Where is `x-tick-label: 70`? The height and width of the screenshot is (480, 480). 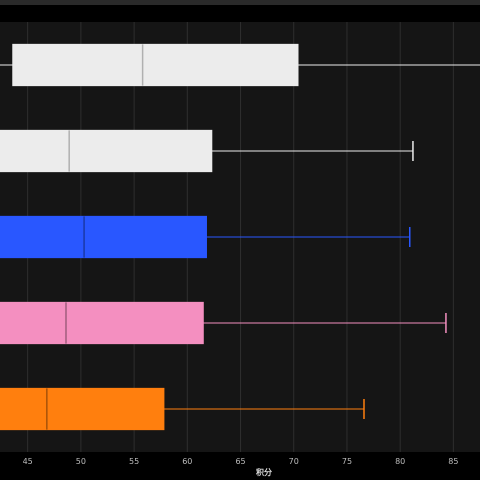 x-tick-label: 70 is located at coordinates (294, 461).